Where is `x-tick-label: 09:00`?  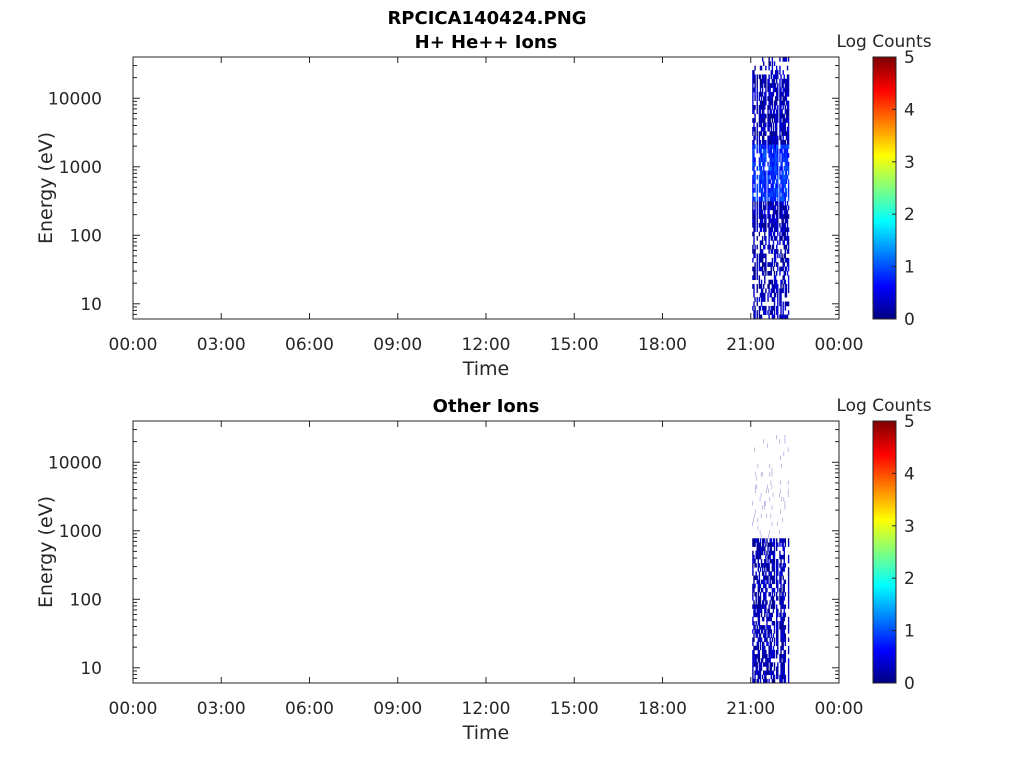 x-tick-label: 09:00 is located at coordinates (397, 345).